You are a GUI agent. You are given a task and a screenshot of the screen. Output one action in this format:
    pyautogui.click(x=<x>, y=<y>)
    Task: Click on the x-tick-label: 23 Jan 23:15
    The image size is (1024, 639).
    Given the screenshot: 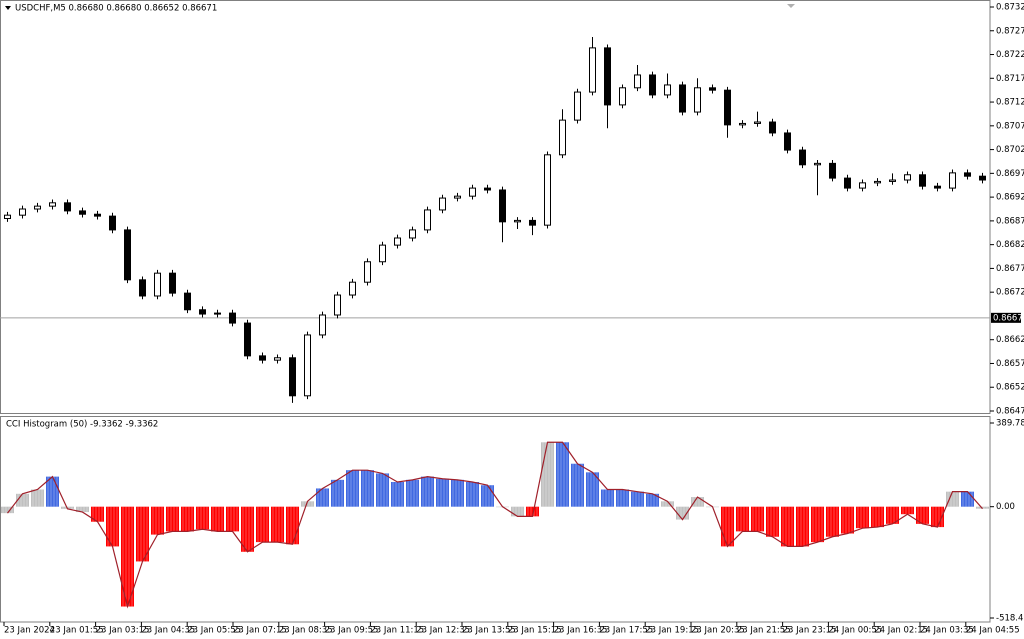 What is the action you would take?
    pyautogui.click(x=810, y=631)
    